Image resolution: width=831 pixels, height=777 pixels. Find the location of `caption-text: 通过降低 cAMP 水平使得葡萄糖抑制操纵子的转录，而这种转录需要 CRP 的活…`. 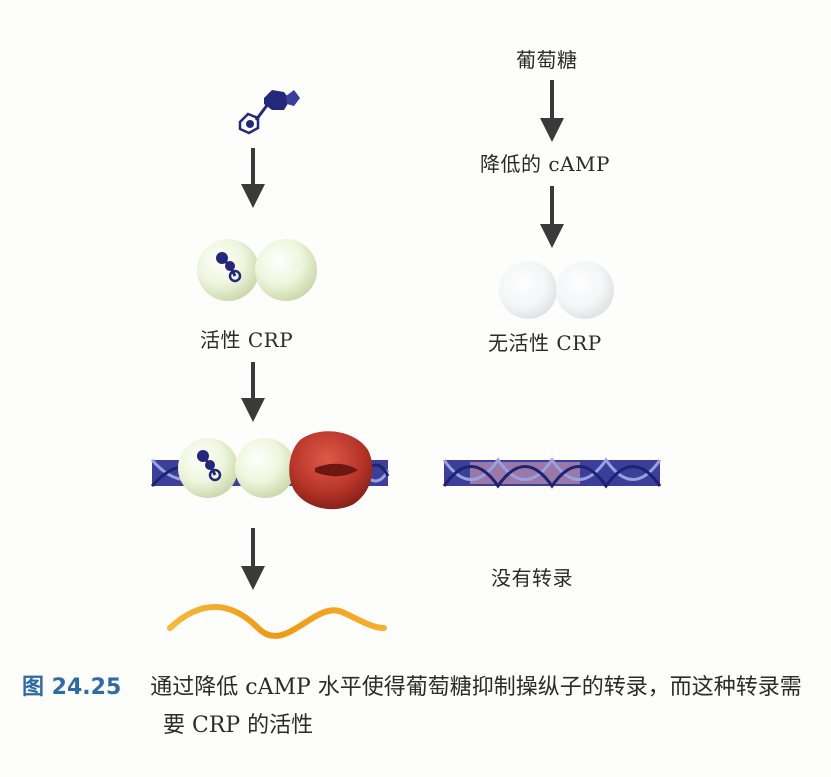

caption-text: 通过降低 cAMP 水平使得葡萄糖抑制操纵子的转录，而这种转录需要 CRP 的活… is located at coordinates (476, 706).